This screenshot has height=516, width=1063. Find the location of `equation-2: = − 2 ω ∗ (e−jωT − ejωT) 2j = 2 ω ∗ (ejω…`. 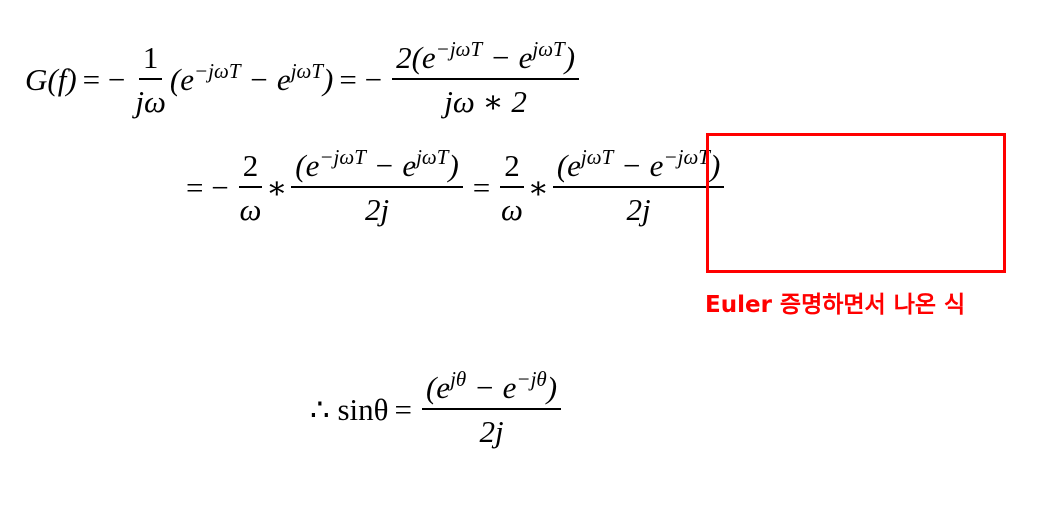

equation-2: = − 2 ω ∗ (e−jωT − ejωT) 2j = 2 ω ∗ (ejω… is located at coordinates (454, 186).